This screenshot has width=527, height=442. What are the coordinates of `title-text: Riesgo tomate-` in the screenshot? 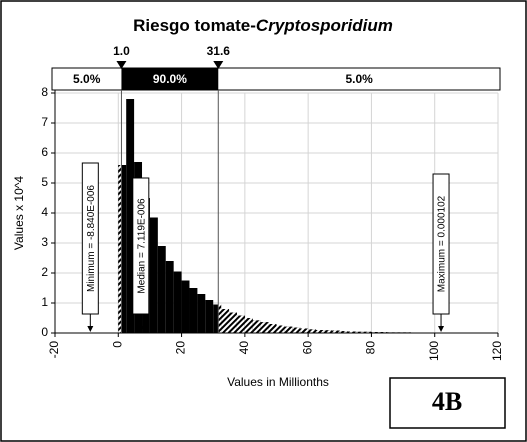 It's located at (194, 25).